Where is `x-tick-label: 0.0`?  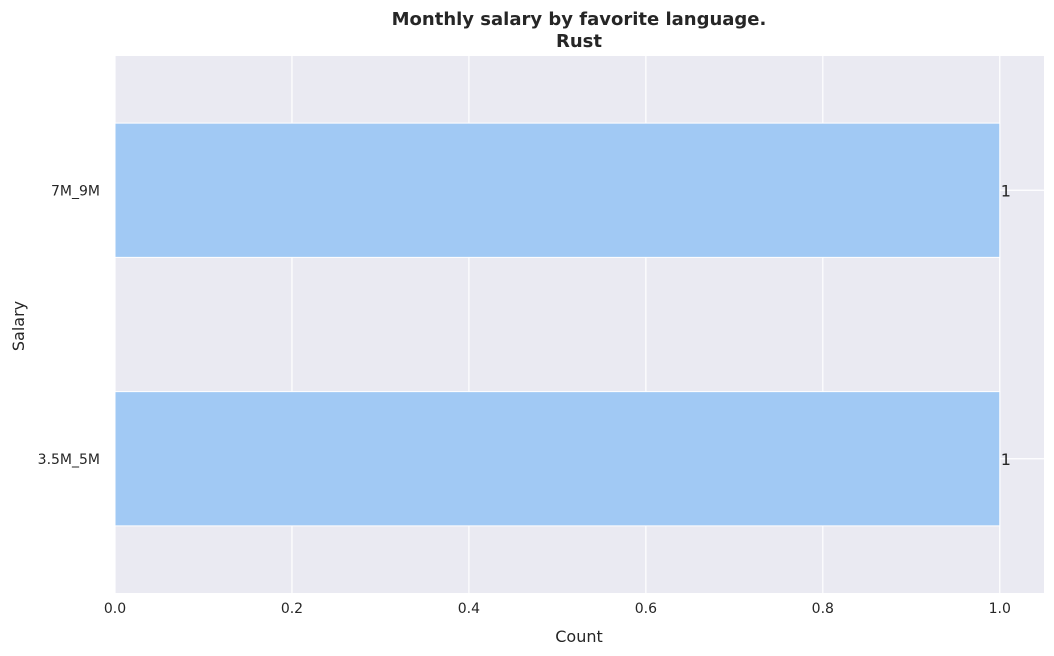 x-tick-label: 0.0 is located at coordinates (115, 609).